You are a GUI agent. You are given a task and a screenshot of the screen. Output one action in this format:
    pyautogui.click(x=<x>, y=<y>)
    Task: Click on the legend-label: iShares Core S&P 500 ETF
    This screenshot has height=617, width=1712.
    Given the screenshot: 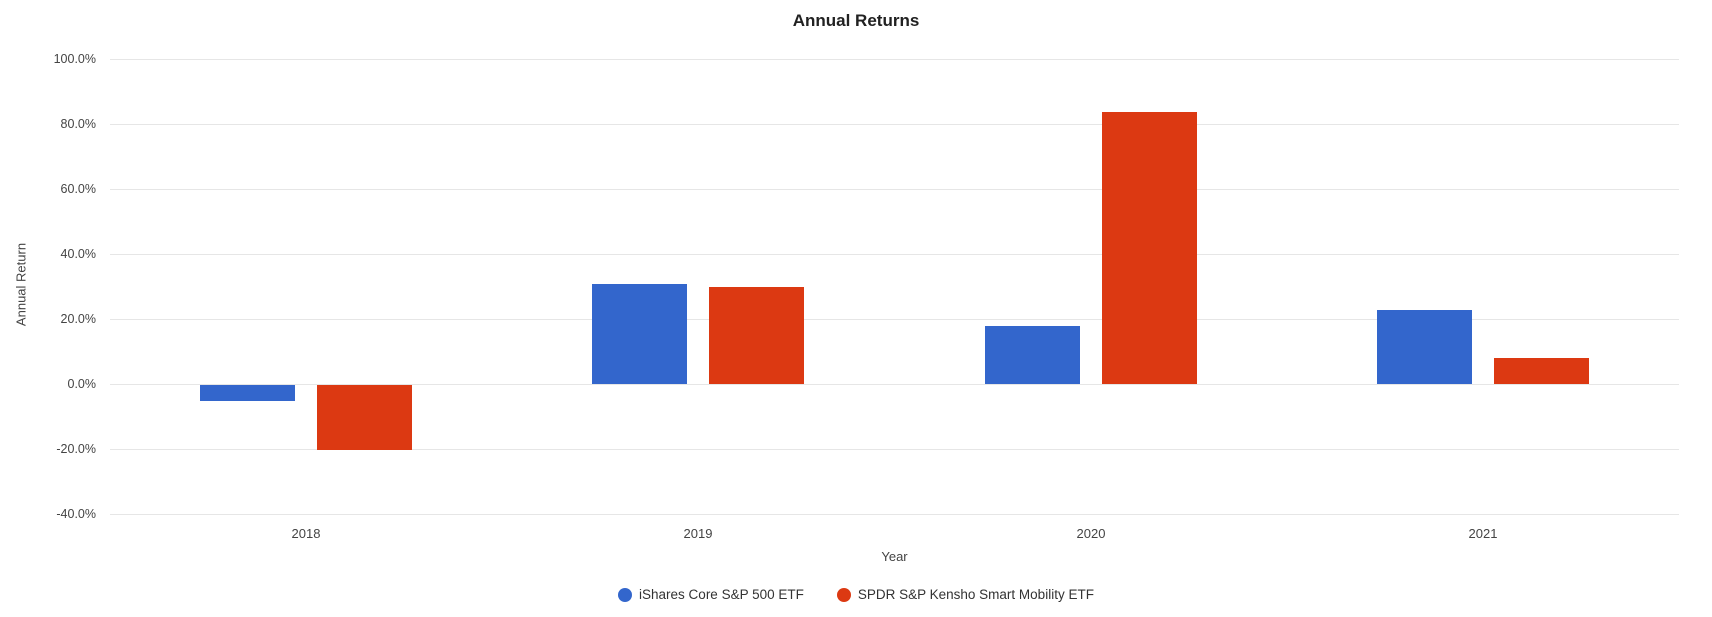 What is the action you would take?
    pyautogui.click(x=721, y=594)
    